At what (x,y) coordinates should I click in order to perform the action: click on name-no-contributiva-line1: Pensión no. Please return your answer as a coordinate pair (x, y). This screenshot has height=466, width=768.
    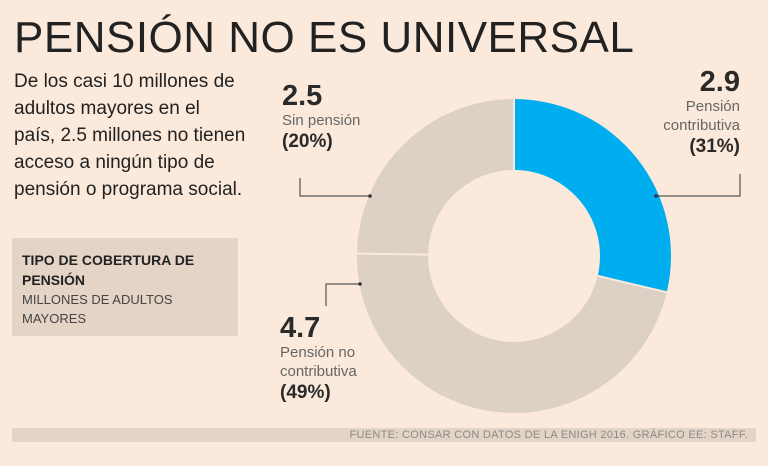
    Looking at the image, I should click on (318, 352).